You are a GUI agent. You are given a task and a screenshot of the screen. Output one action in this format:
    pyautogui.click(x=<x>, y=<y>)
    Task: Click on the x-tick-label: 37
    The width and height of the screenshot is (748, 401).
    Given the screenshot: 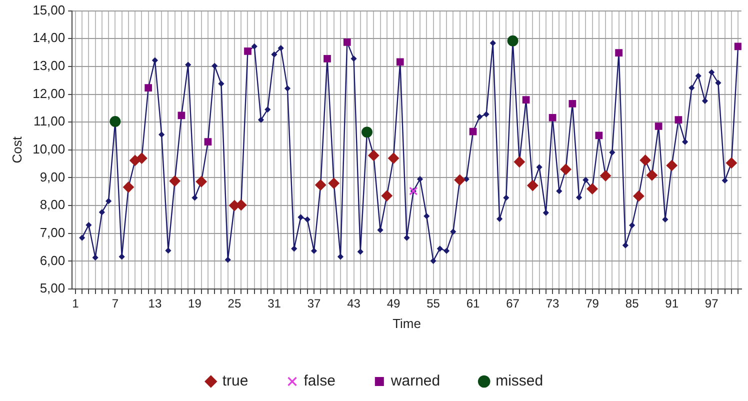 What is the action you would take?
    pyautogui.click(x=314, y=303)
    